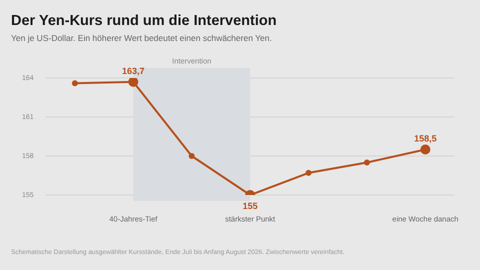  What do you see at coordinates (250, 205) in the screenshot?
I see `data-label: 155` at bounding box center [250, 205].